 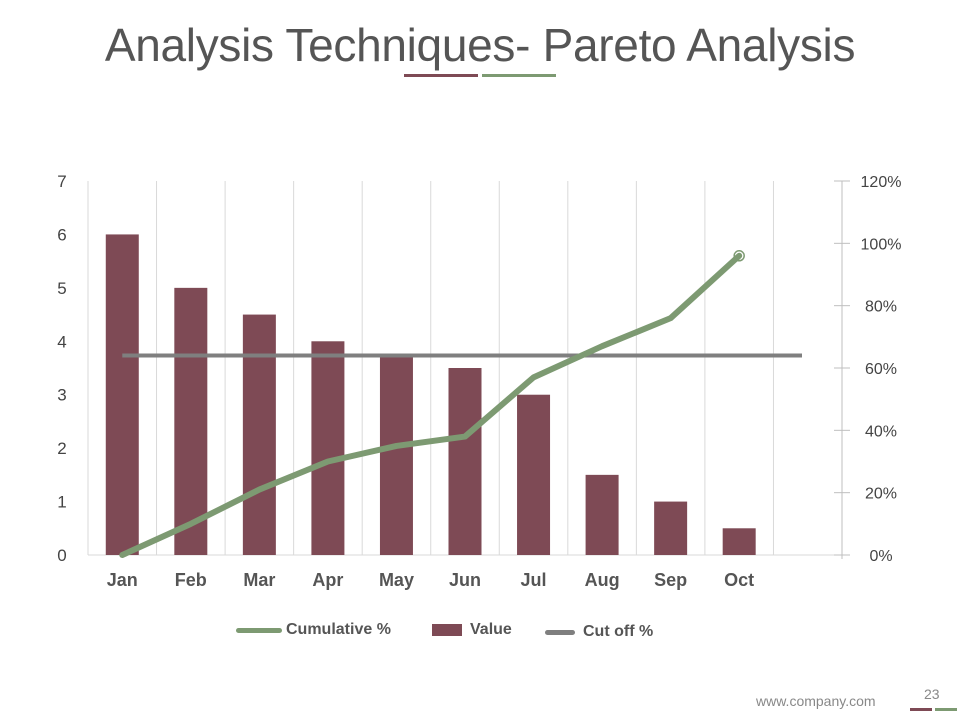 I want to click on bar-jun, so click(x=465, y=461).